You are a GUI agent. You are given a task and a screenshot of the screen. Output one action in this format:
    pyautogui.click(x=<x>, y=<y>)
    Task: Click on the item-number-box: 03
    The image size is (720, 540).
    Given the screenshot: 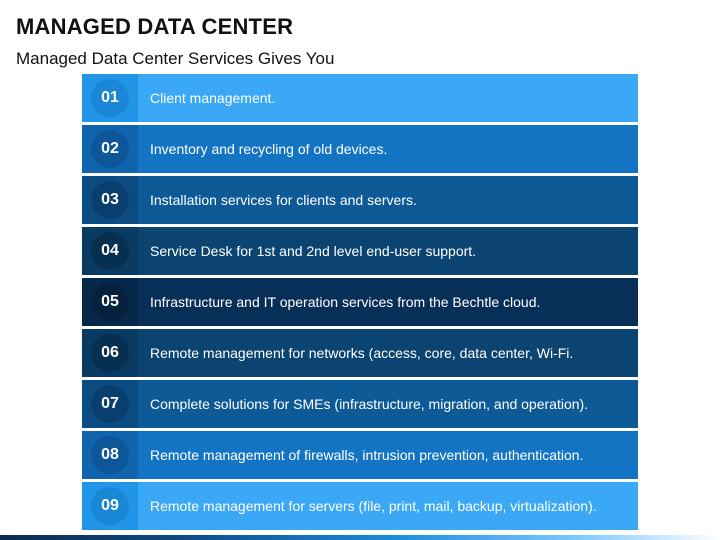 What is the action you would take?
    pyautogui.click(x=110, y=200)
    